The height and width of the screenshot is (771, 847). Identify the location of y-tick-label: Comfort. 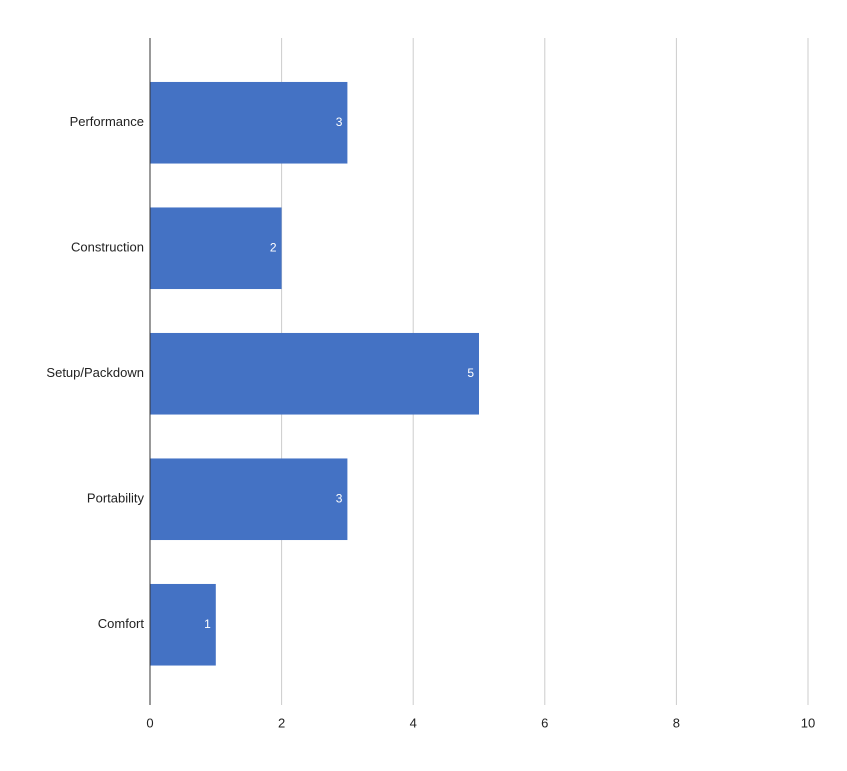
(121, 623).